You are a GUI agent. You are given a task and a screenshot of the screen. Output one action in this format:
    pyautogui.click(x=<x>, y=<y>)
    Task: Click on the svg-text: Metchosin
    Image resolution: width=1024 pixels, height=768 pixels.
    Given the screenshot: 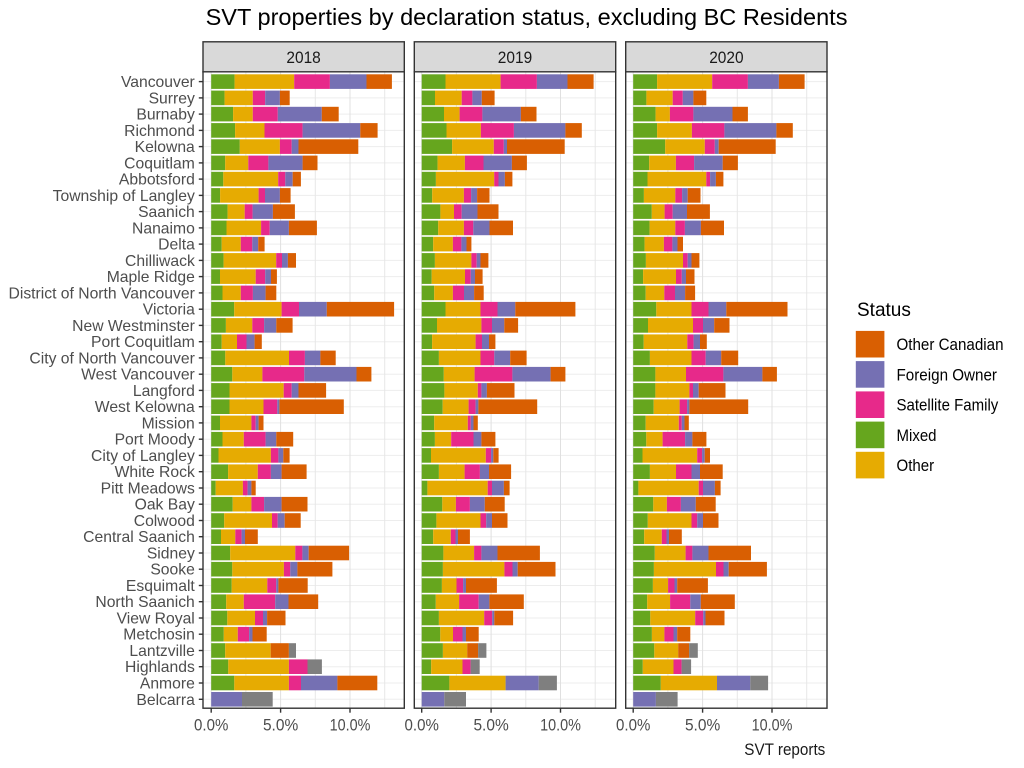 What is the action you would take?
    pyautogui.click(x=159, y=635)
    